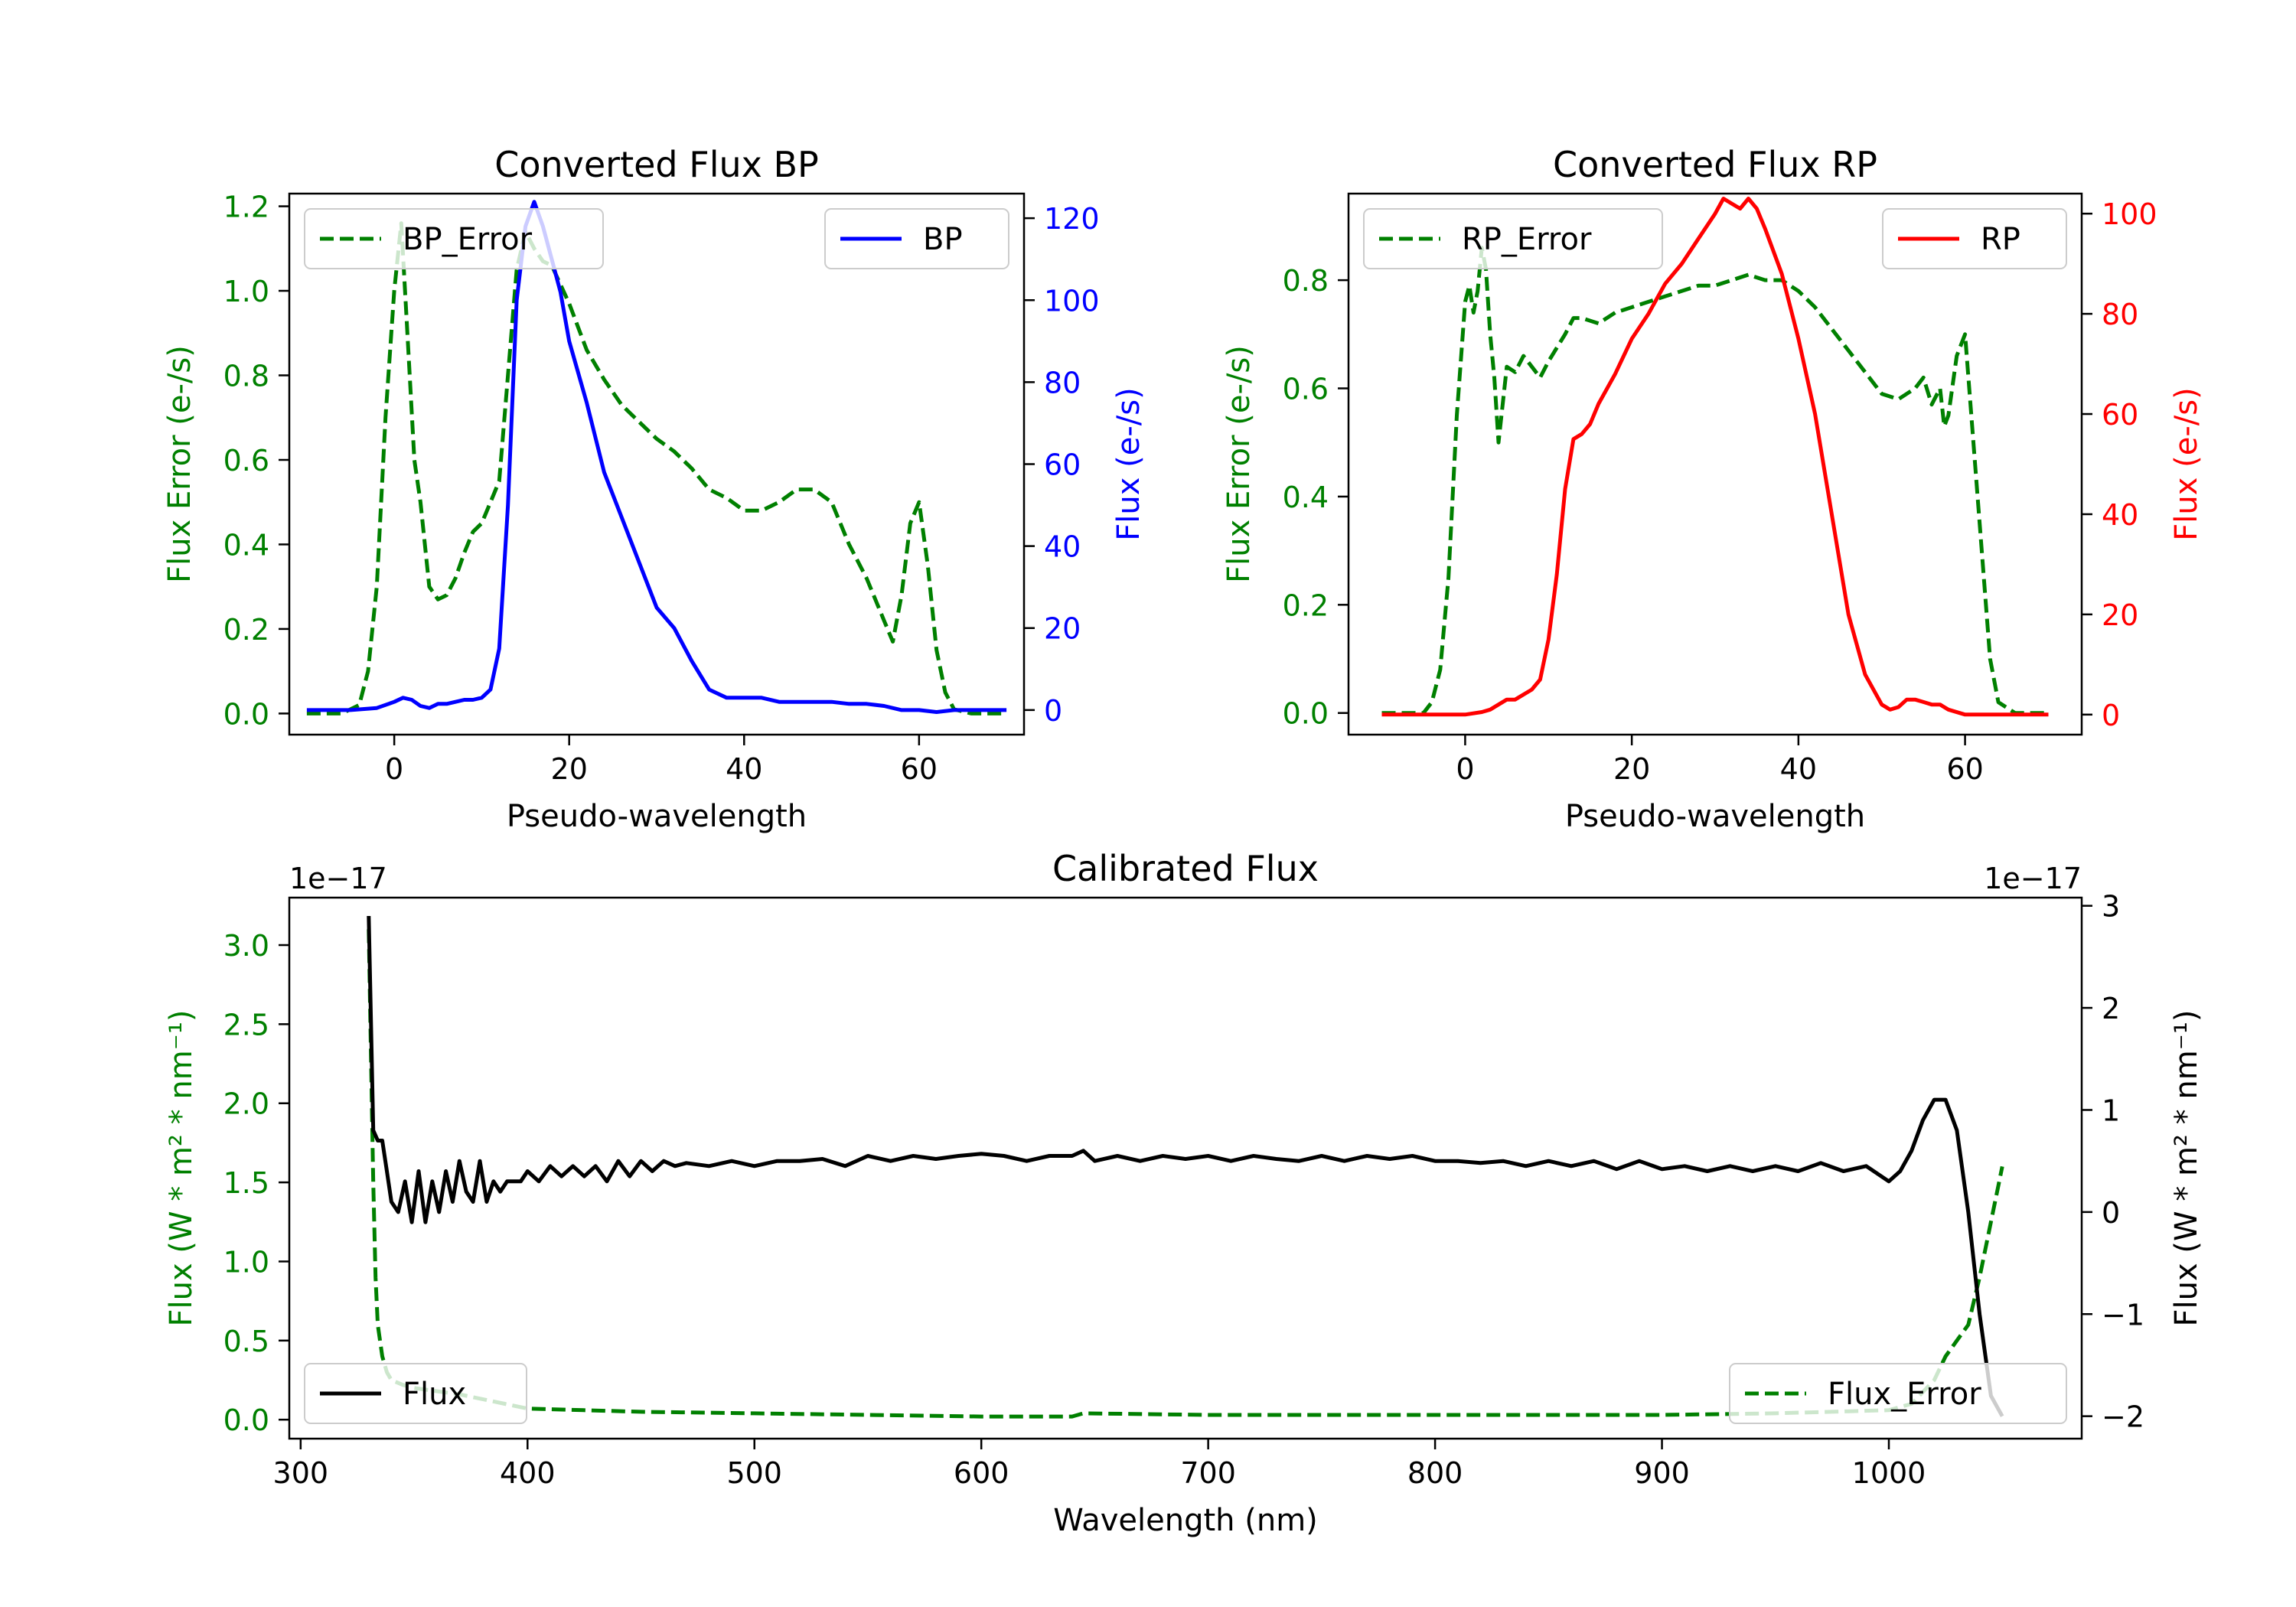  Describe the element at coordinates (338, 878) in the screenshot. I see `y-left-offset-text: 1e−17` at that location.